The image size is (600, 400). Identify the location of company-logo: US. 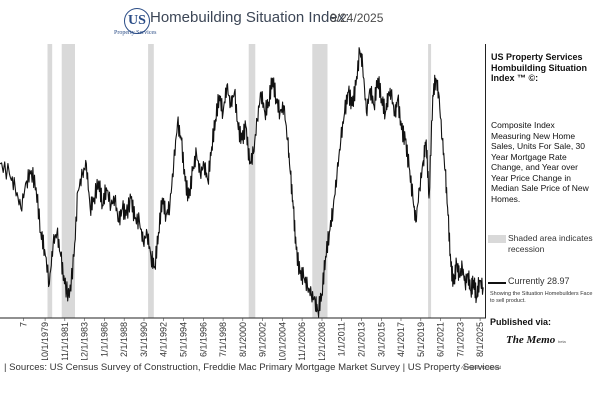
(137, 21).